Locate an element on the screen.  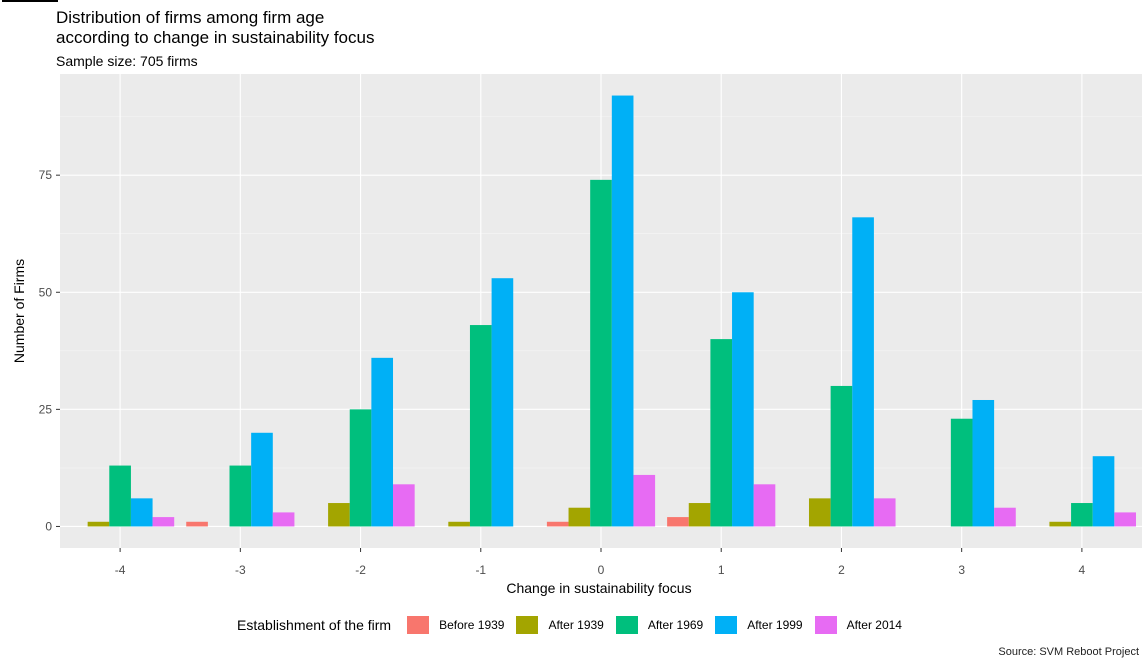
y-tick-label: 50 is located at coordinates (46, 292).